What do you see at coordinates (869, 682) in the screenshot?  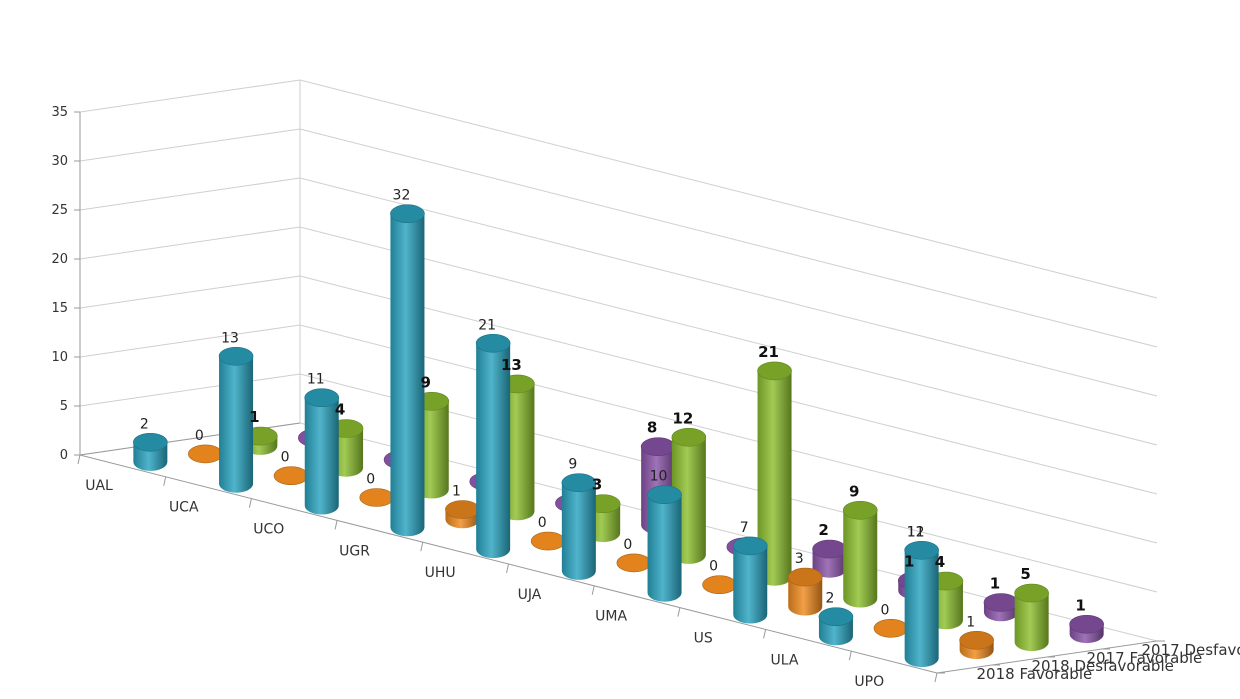 I see `category-label: UPO` at bounding box center [869, 682].